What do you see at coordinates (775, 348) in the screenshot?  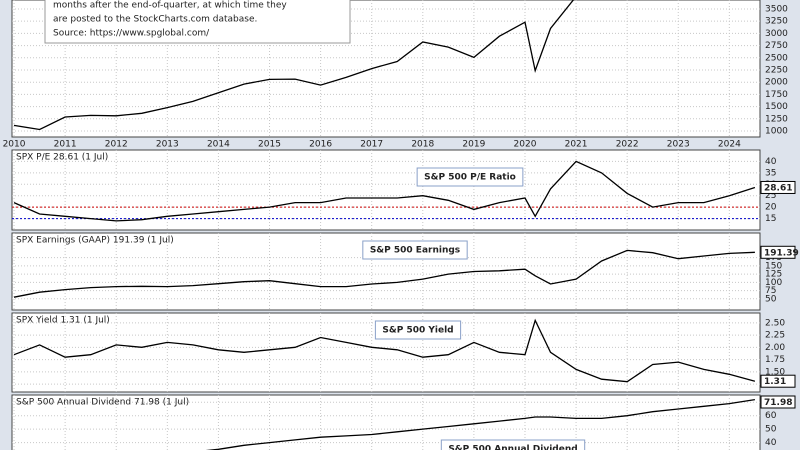 I see `y-tick-label: 2.00` at bounding box center [775, 348].